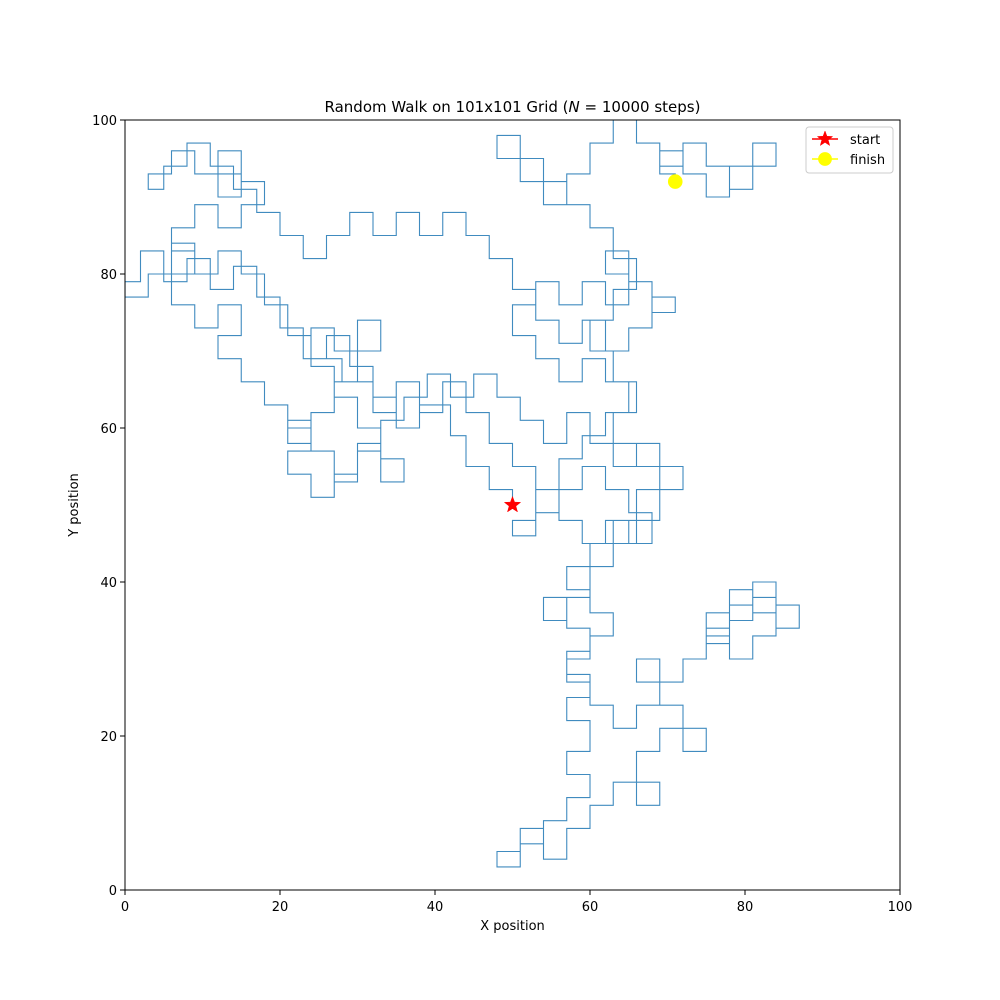  What do you see at coordinates (512, 926) in the screenshot?
I see `x-axis-label: X position` at bounding box center [512, 926].